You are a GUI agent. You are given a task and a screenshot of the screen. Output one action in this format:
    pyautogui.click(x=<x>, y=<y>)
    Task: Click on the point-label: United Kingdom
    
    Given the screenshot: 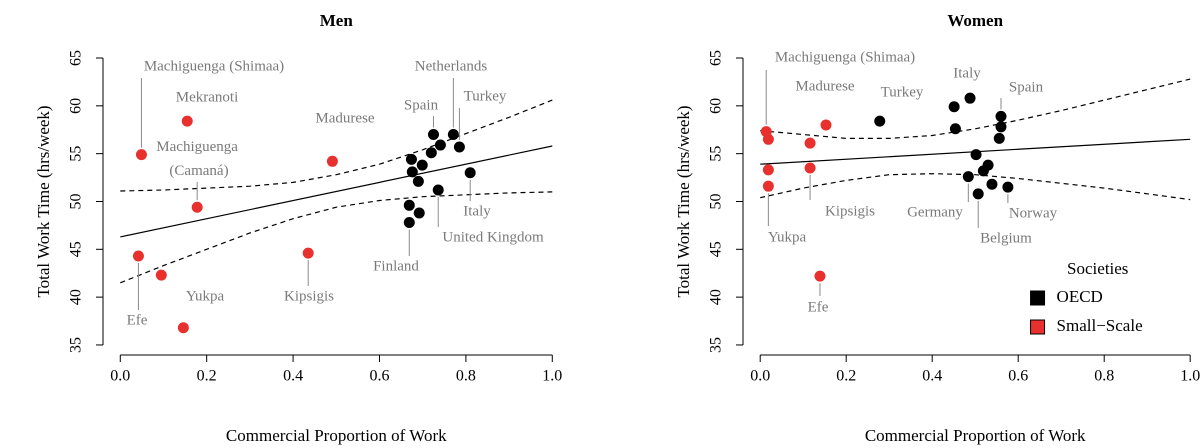 What is the action you would take?
    pyautogui.click(x=493, y=237)
    